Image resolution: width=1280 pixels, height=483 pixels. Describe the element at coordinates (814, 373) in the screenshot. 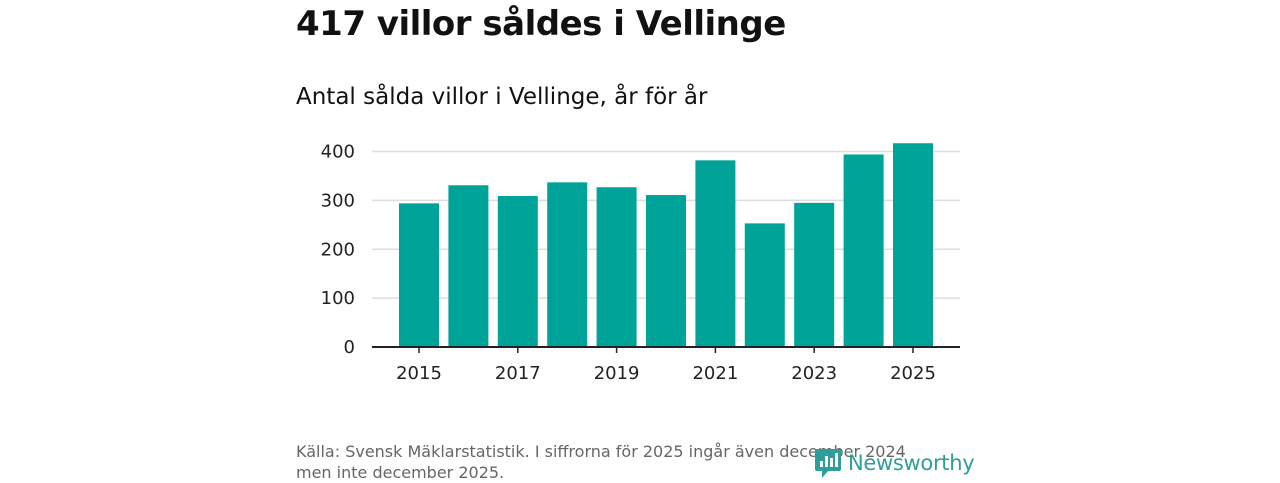

I see `x-tick-label-2023: 2023` at that location.